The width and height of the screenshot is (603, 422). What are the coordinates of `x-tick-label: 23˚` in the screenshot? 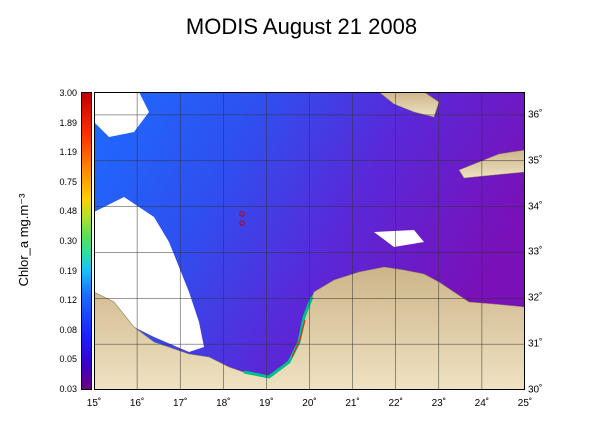 It's located at (439, 403).